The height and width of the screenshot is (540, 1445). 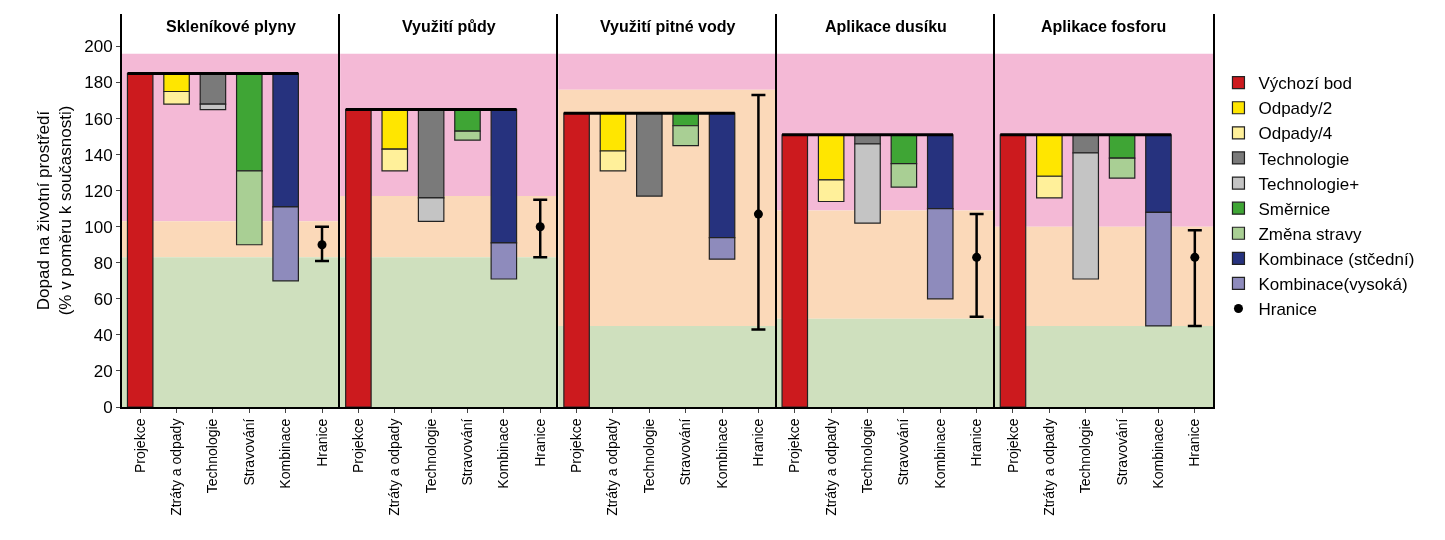 I want to click on y-axis-title: Dopad na životní prostředí (% v poměru k současnosti), so click(x=55, y=210).